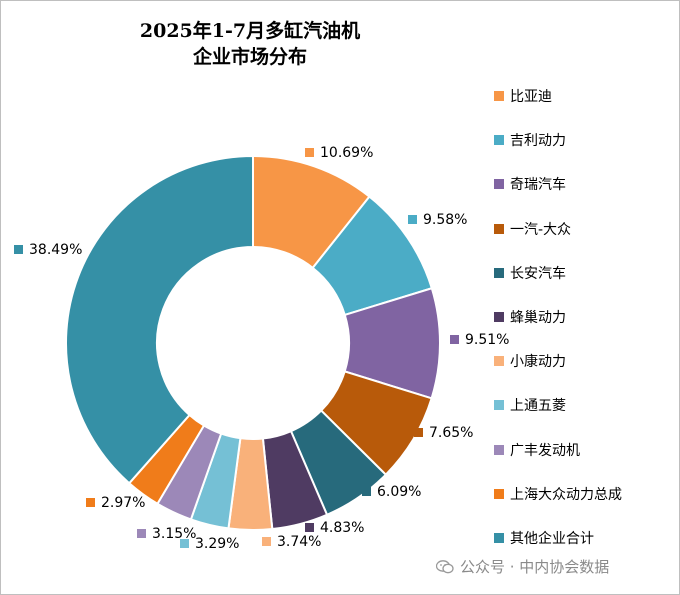 The image size is (680, 595). What do you see at coordinates (249, 57) in the screenshot?
I see `chart-title-line-2: 企业市场分布` at bounding box center [249, 57].